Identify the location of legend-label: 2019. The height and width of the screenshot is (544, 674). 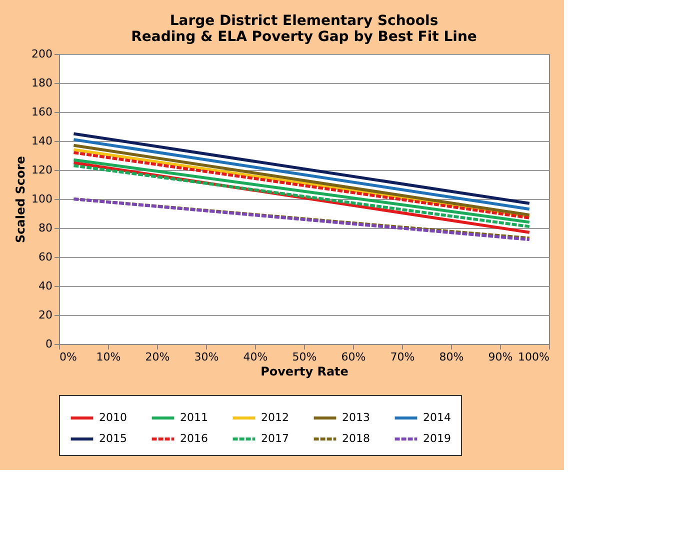
(437, 438).